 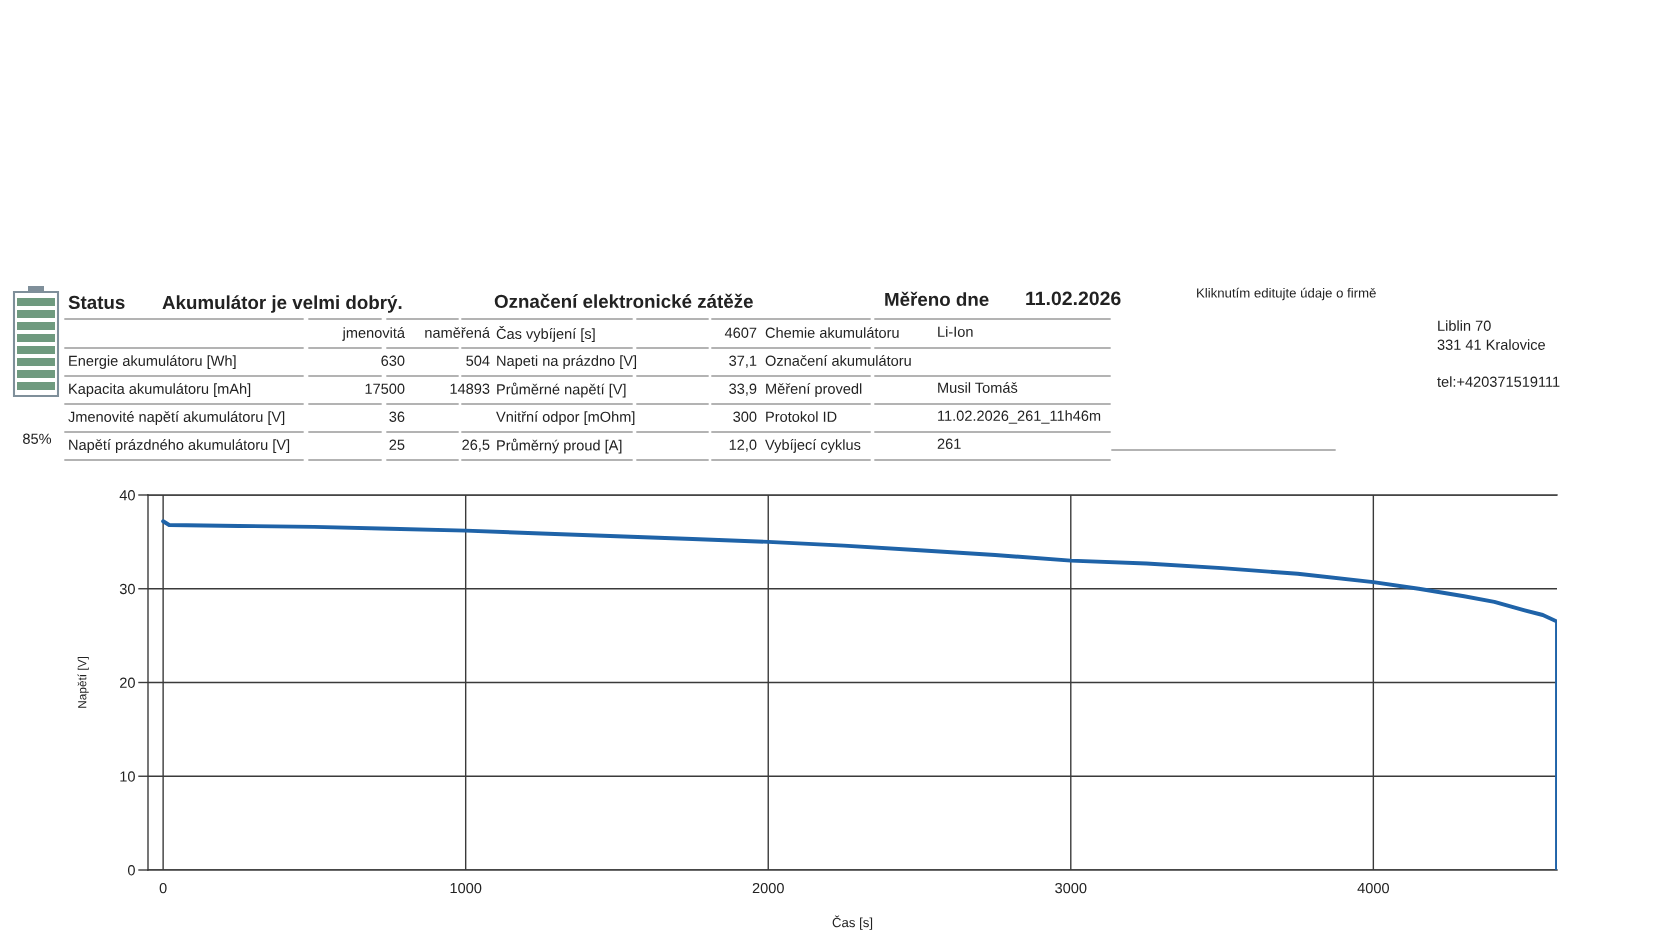 What do you see at coordinates (743, 389) in the screenshot?
I see `text: 33,9` at bounding box center [743, 389].